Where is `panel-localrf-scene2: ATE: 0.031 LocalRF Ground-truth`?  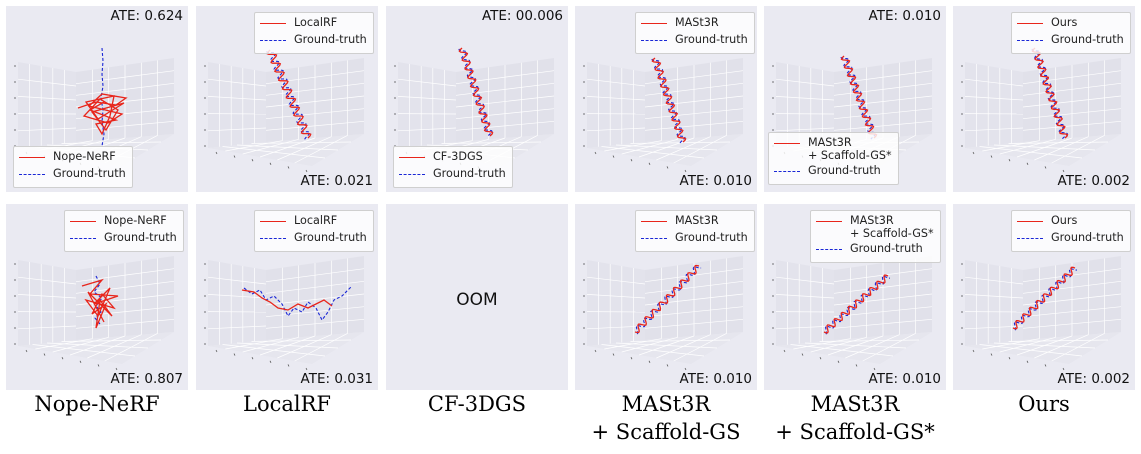
panel-localrf-scene2: ATE: 0.031 LocalRF Ground-truth is located at coordinates (287, 297).